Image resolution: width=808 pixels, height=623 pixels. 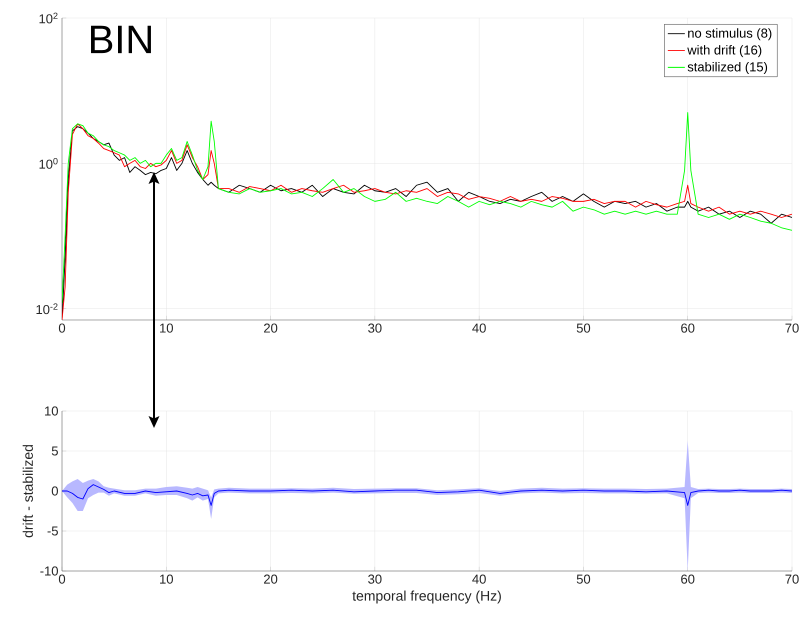 What do you see at coordinates (724, 51) in the screenshot?
I see `legend-label: with drift (16)` at bounding box center [724, 51].